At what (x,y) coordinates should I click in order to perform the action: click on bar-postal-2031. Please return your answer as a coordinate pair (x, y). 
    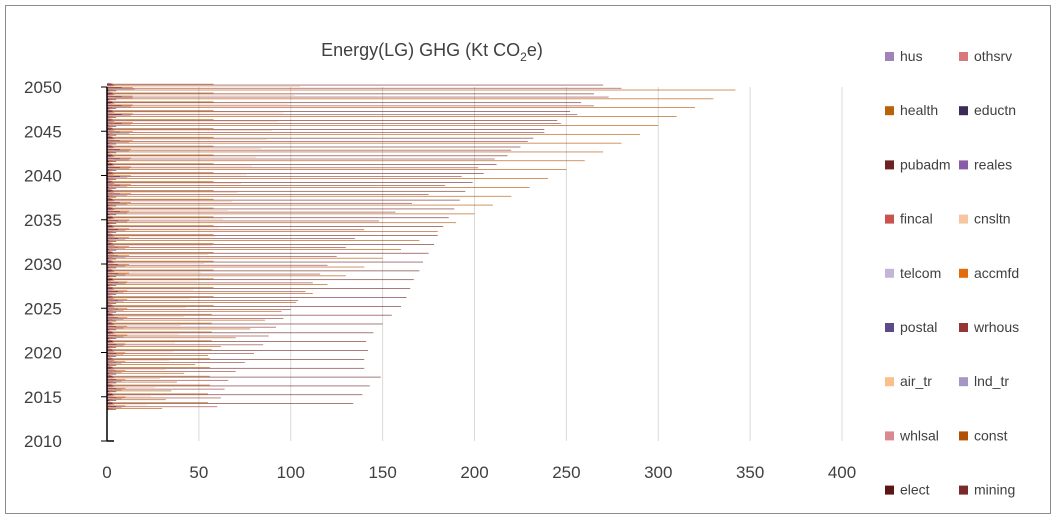
    Looking at the image, I should click on (113, 256).